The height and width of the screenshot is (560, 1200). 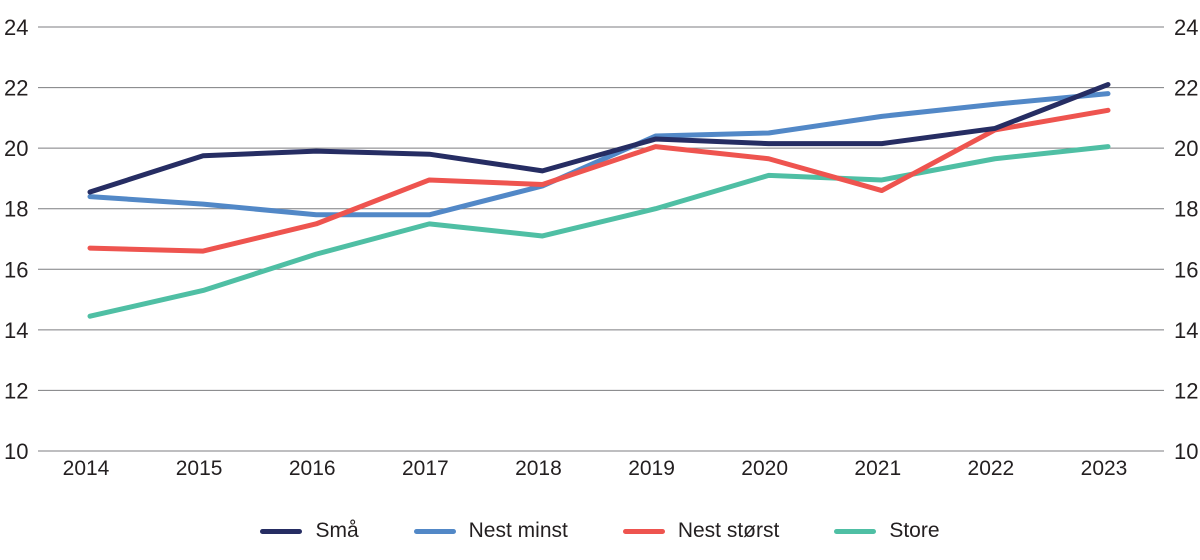 What do you see at coordinates (855, 531) in the screenshot?
I see `legend-swatch-store` at bounding box center [855, 531].